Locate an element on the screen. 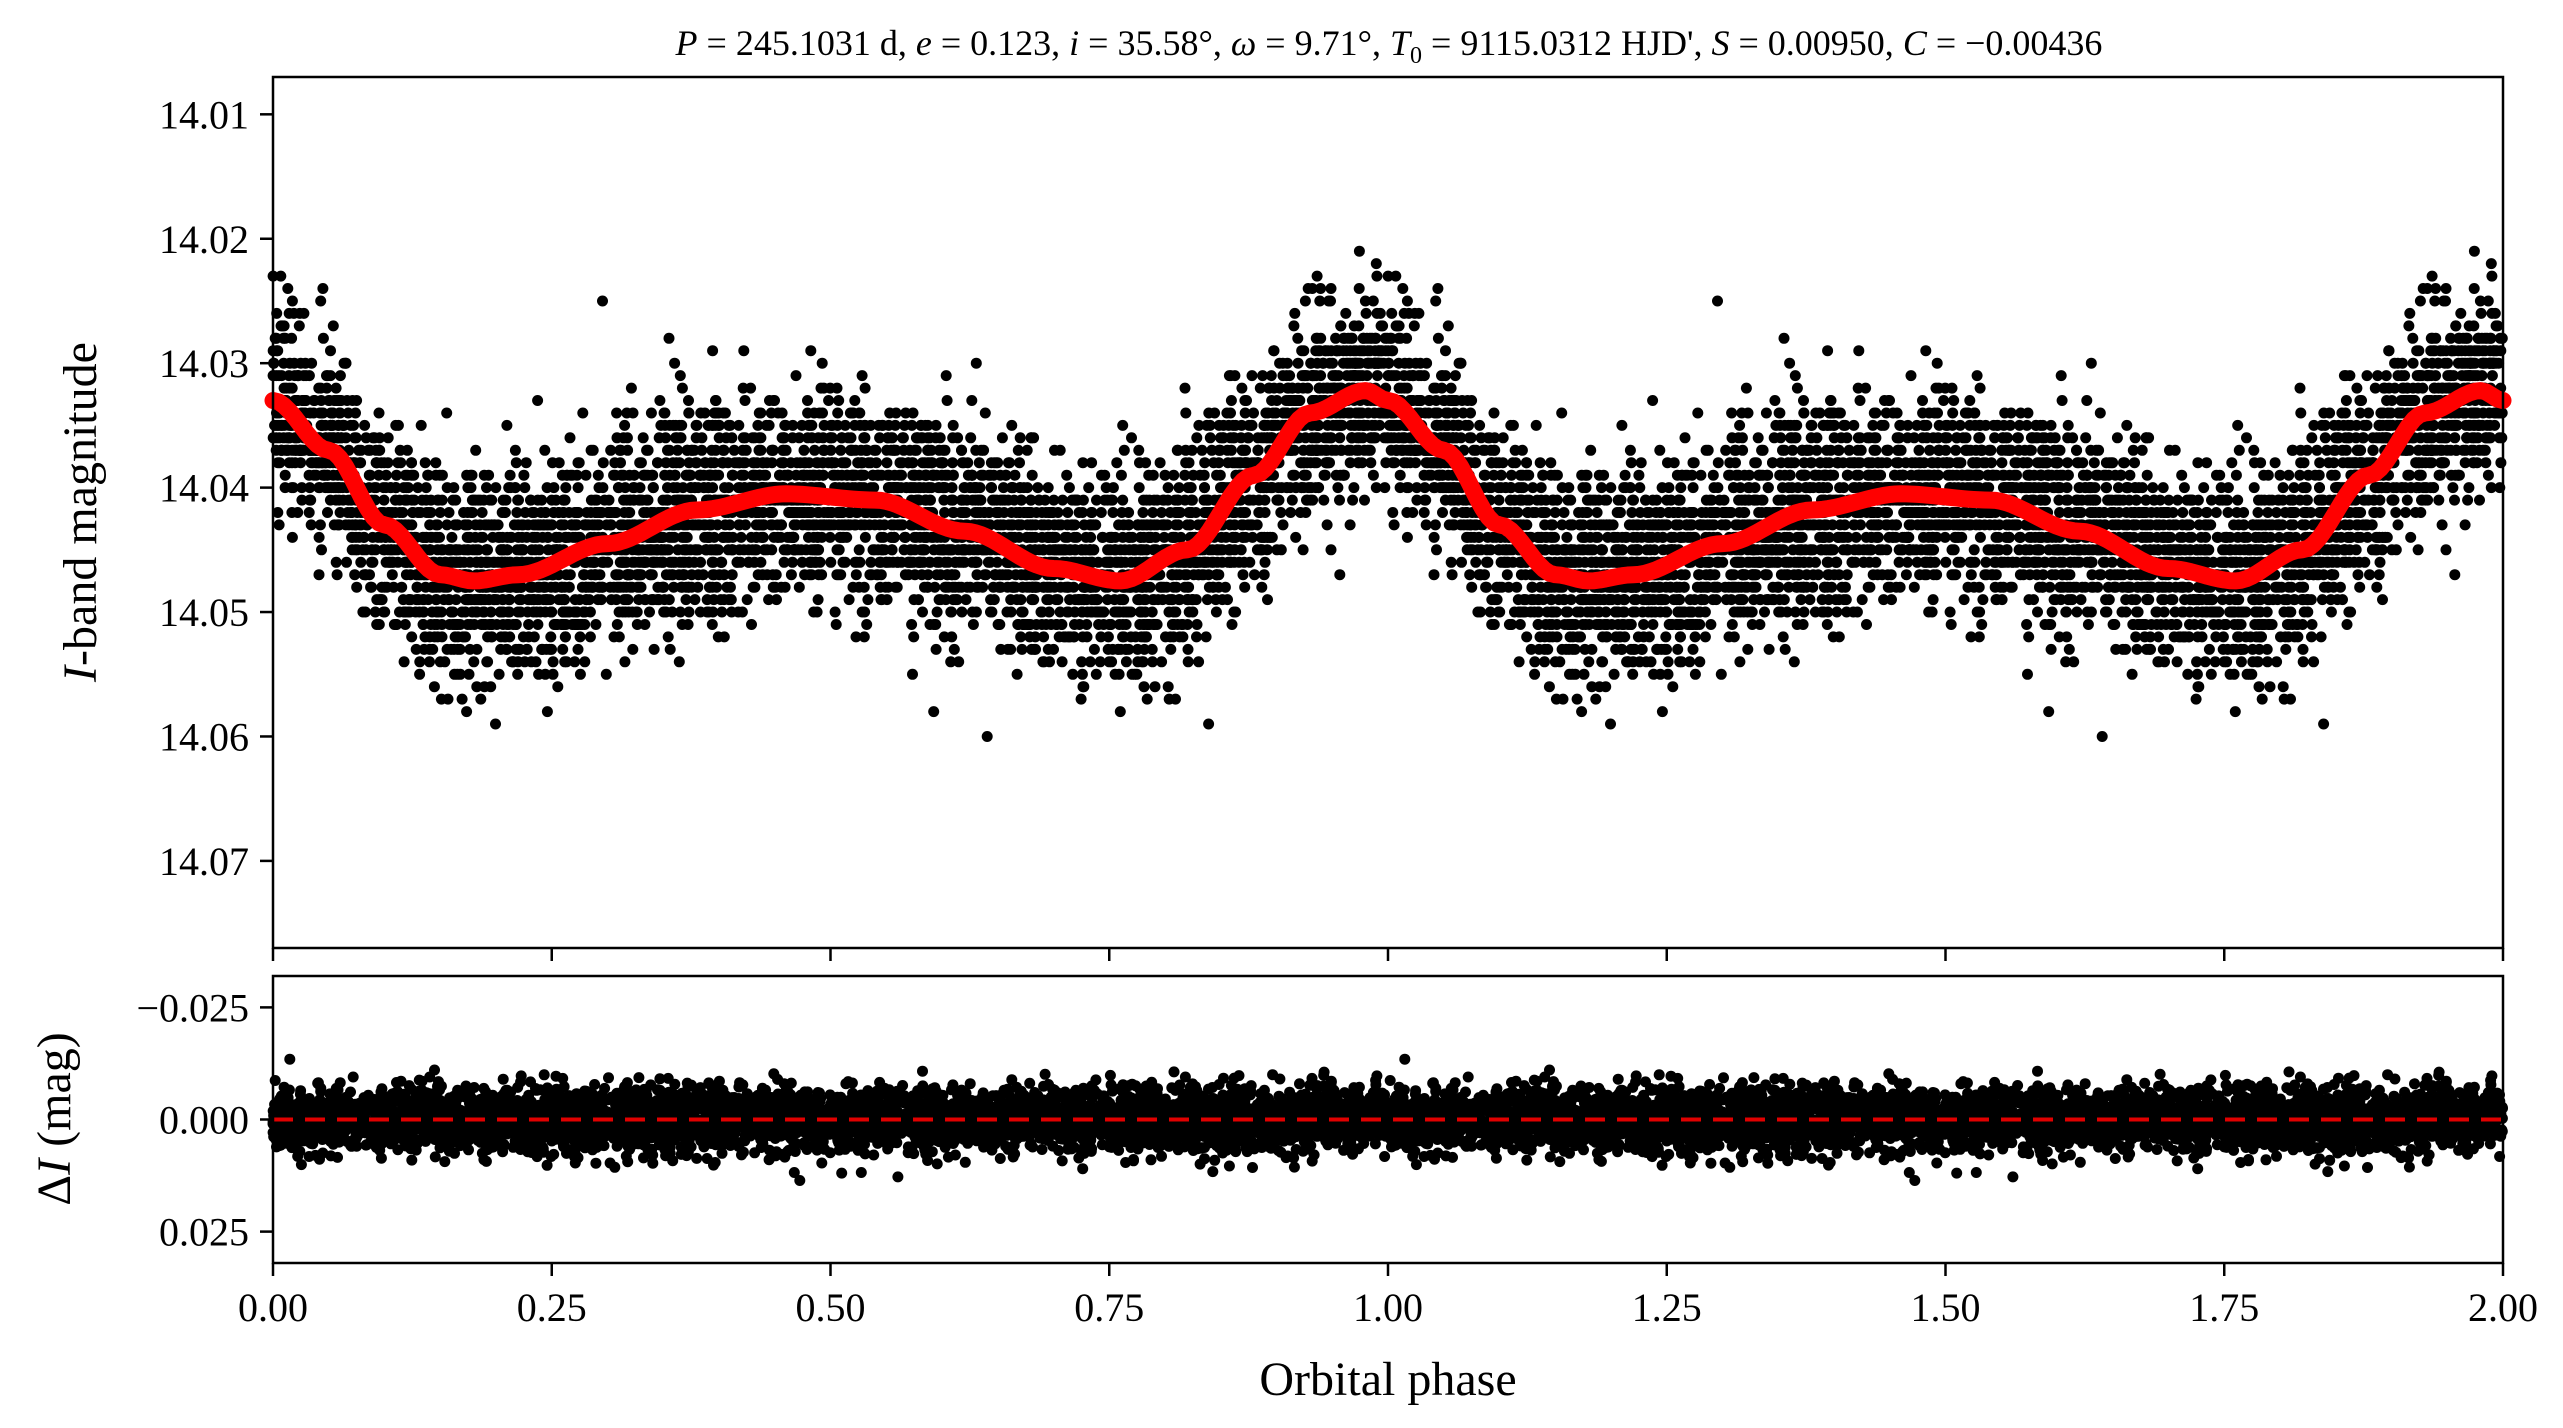 The width and height of the screenshot is (2563, 1428). title-i-value: = 35.58°, is located at coordinates (1155, 43).